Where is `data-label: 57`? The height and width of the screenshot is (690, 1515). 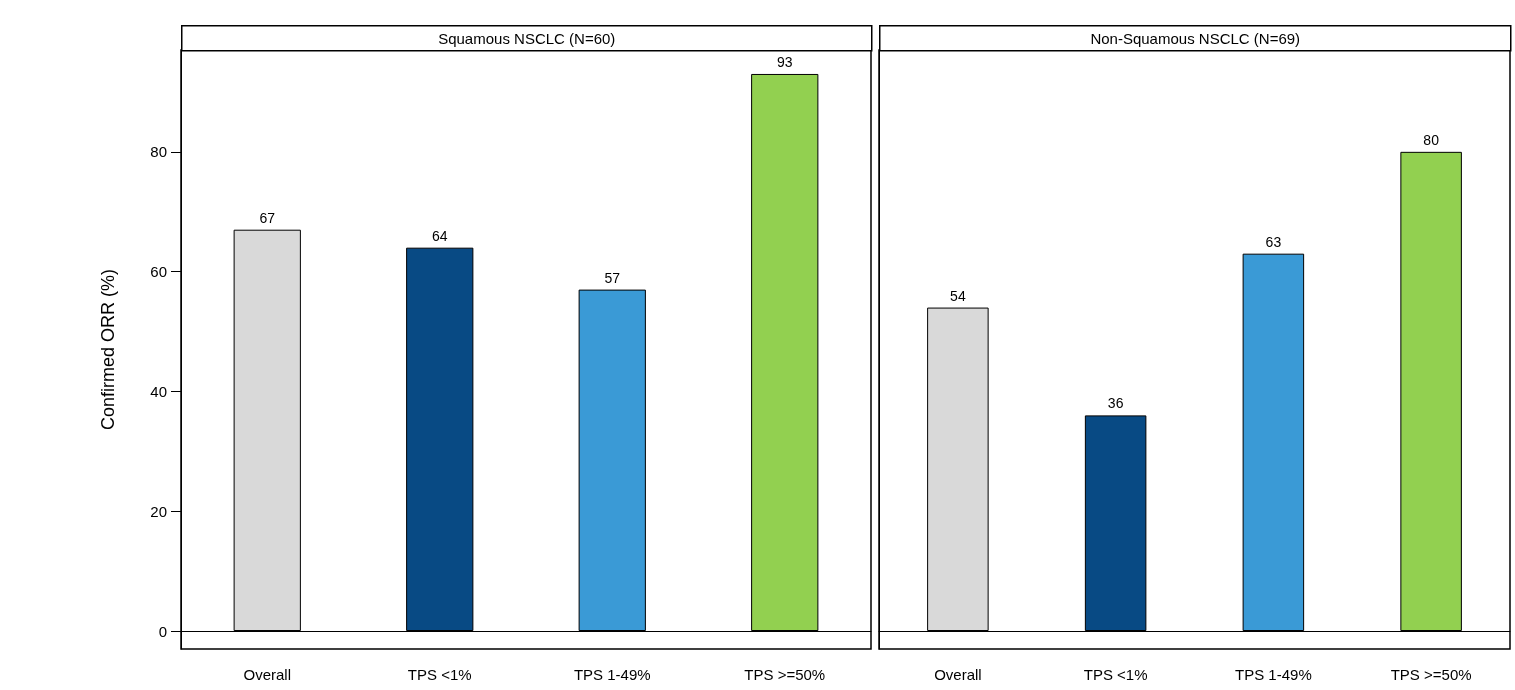 data-label: 57 is located at coordinates (612, 277).